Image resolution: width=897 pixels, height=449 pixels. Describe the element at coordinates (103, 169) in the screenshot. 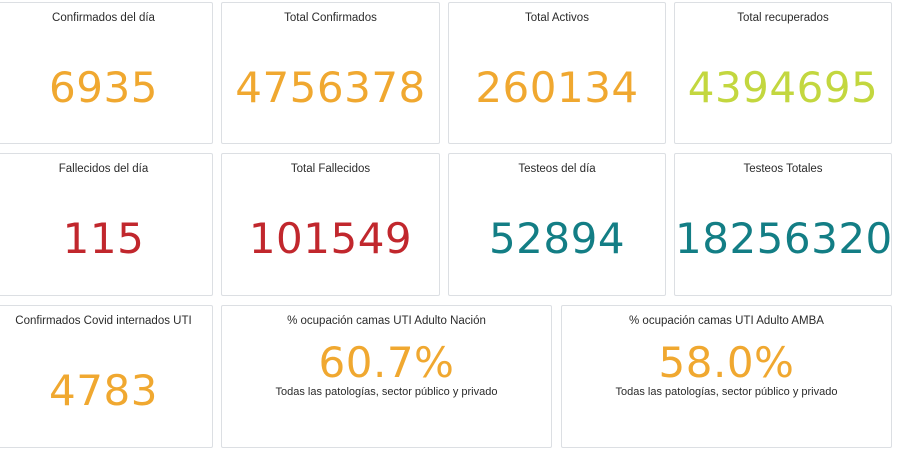

I see `card-title: Fallecidos del día` at that location.